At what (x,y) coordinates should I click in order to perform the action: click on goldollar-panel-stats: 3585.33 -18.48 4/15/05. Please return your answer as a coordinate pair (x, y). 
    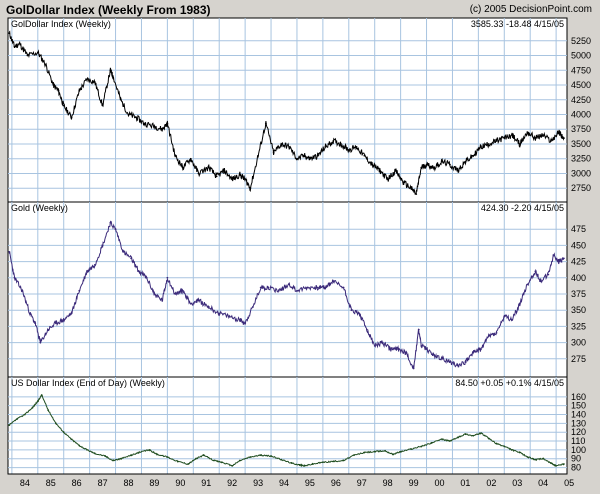
    Looking at the image, I should click on (517, 24).